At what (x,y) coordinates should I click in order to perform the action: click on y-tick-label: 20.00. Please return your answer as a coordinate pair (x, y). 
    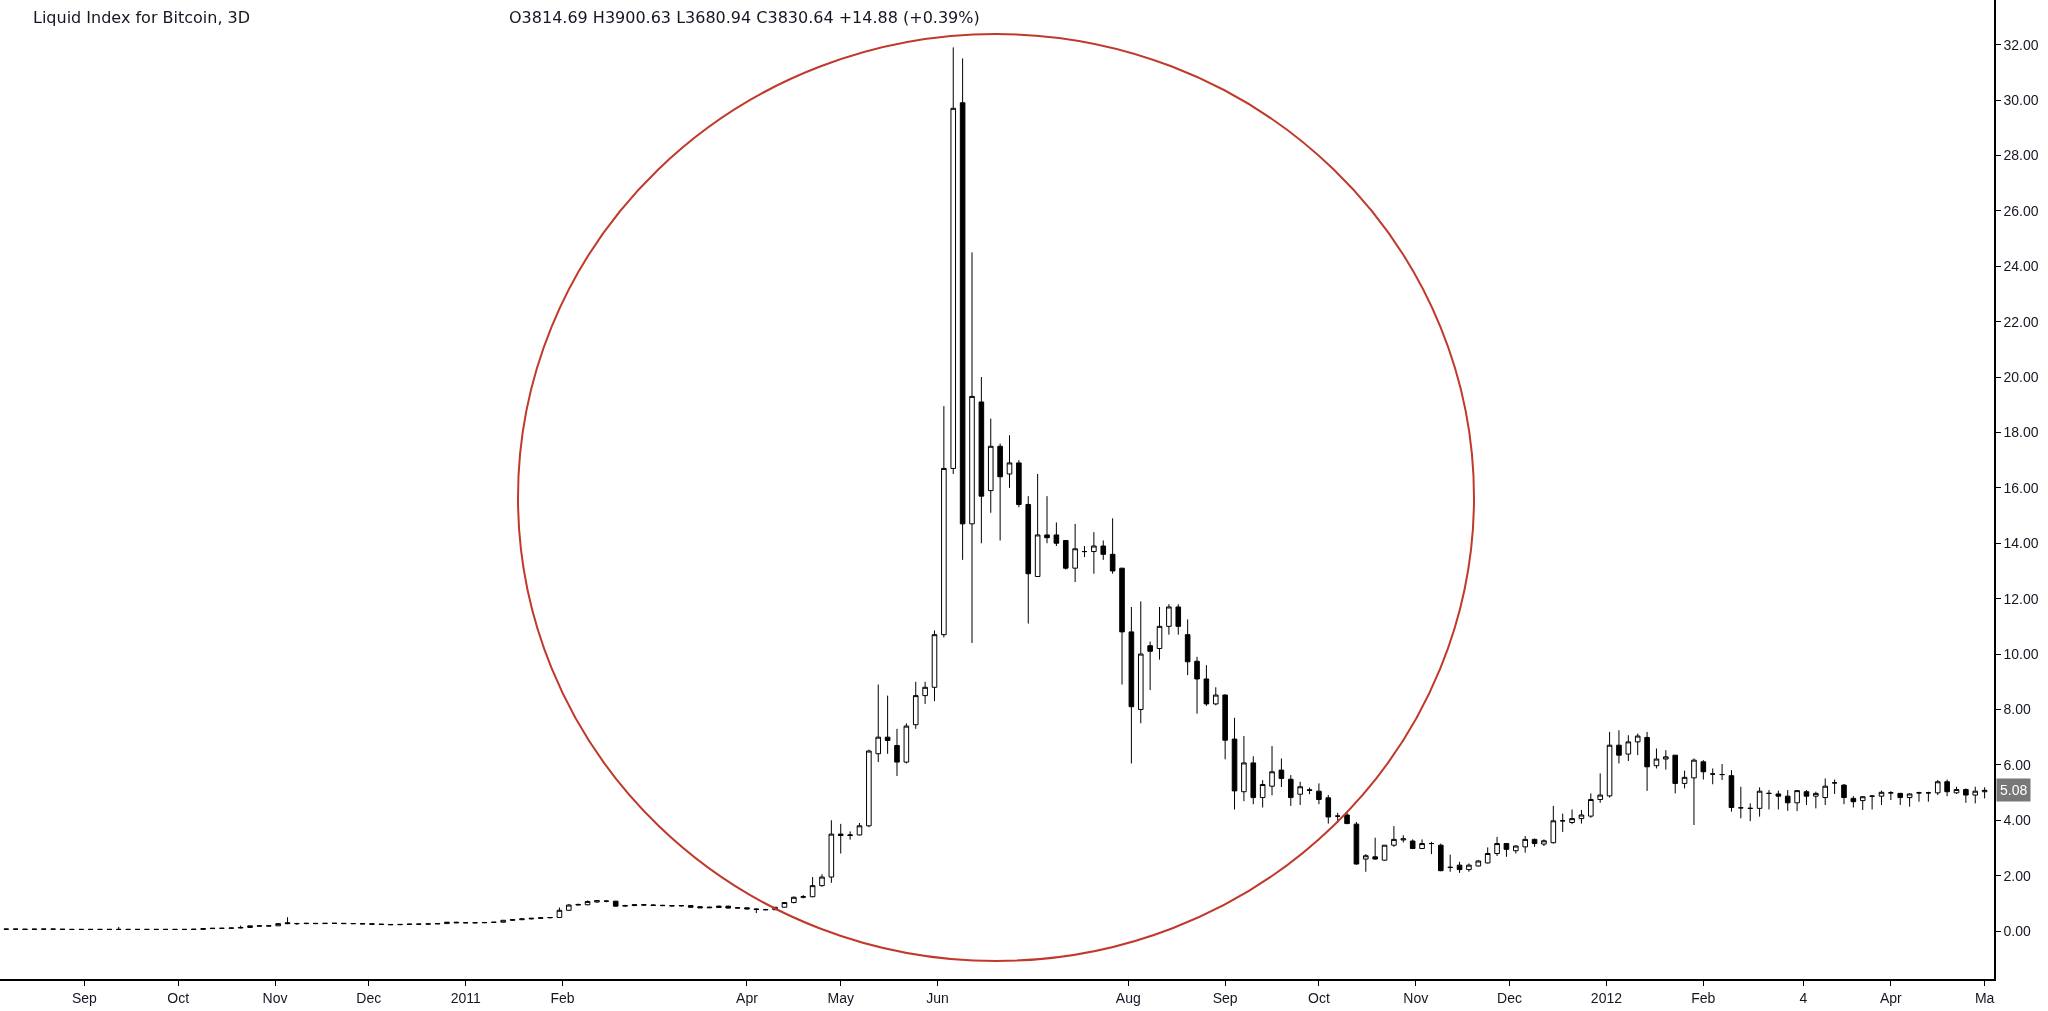
    Looking at the image, I should click on (2021, 376).